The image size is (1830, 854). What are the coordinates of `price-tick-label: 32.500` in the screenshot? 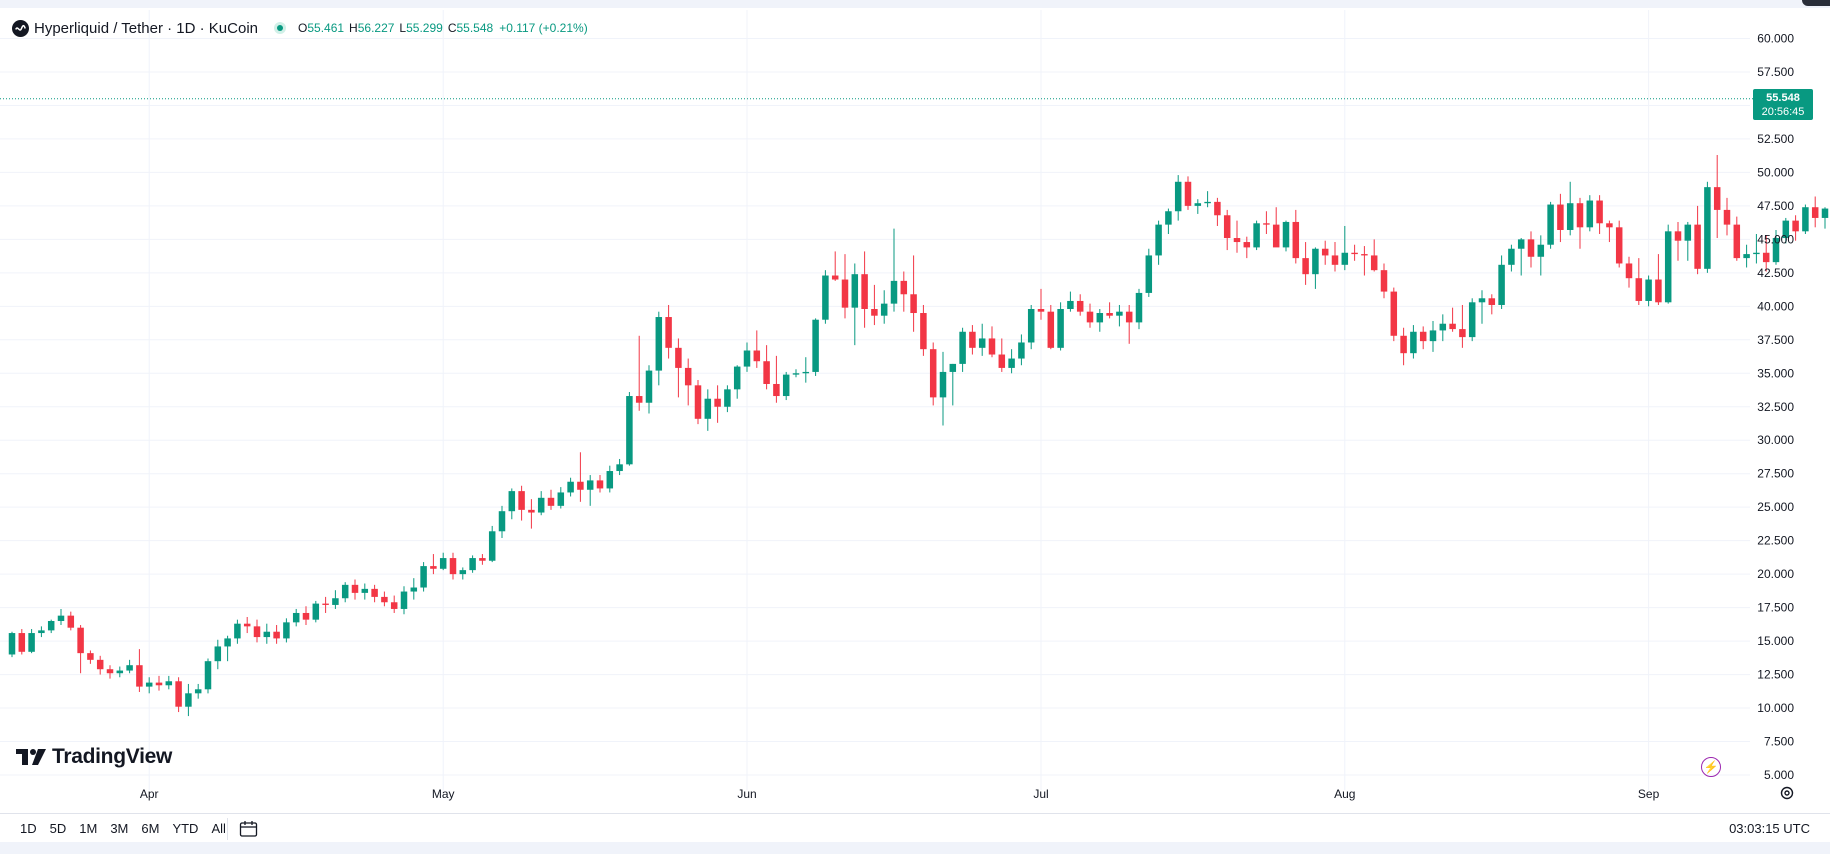 It's located at (1775, 407).